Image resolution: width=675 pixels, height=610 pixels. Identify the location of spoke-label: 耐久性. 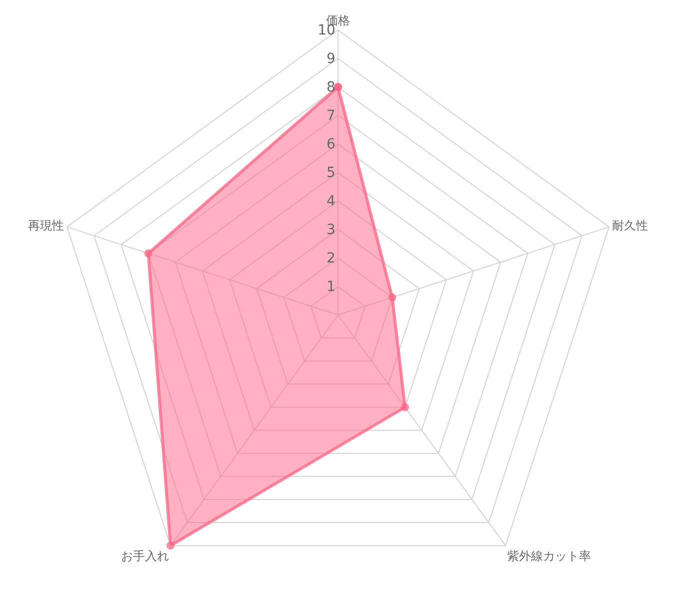
(630, 225).